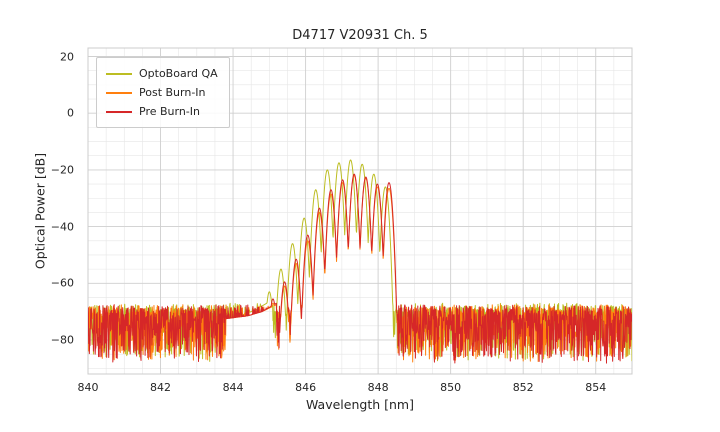  I want to click on legend: OptoBoard QA Post Burn-In Pre Burn-In, so click(163, 92).